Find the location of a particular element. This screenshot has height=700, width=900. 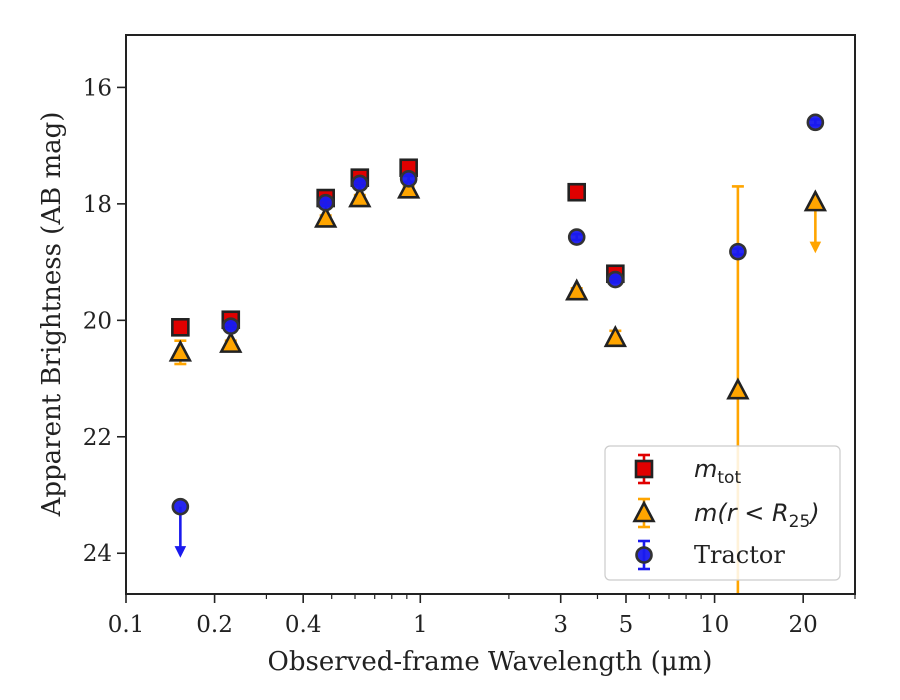

legend-label: m(r < R25) is located at coordinates (757, 515).